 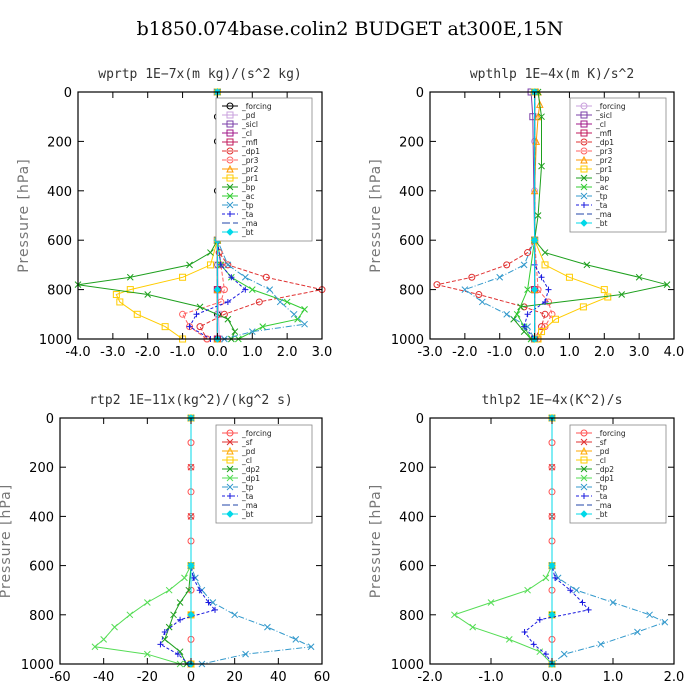 I want to click on x-tick-label: 60, so click(x=322, y=677).